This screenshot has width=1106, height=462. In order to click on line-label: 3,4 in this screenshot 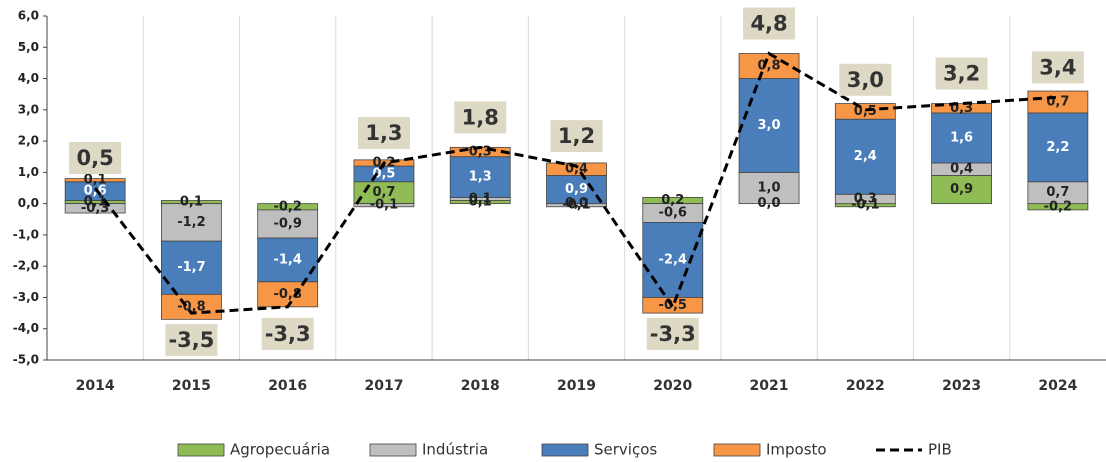, I will do `click(1057, 67)`.